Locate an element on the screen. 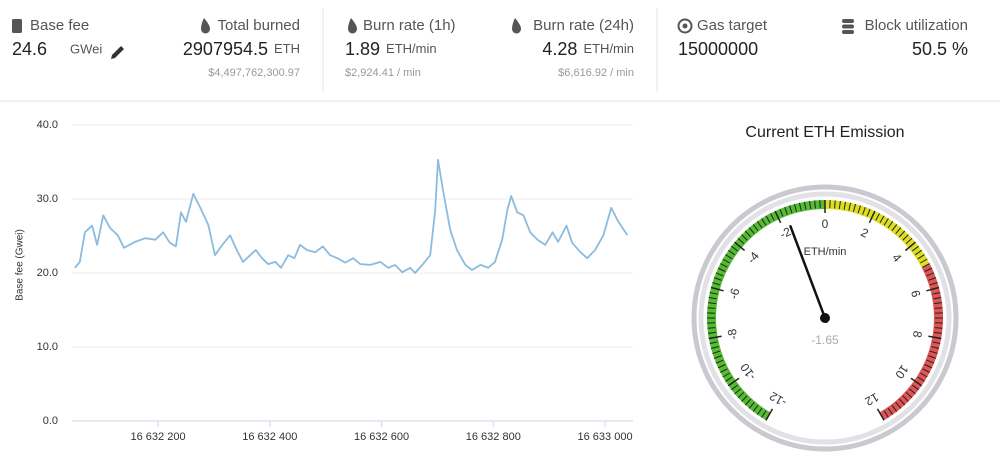 This screenshot has width=1000, height=460. x-tick-label: 16 633 000 is located at coordinates (605, 437).